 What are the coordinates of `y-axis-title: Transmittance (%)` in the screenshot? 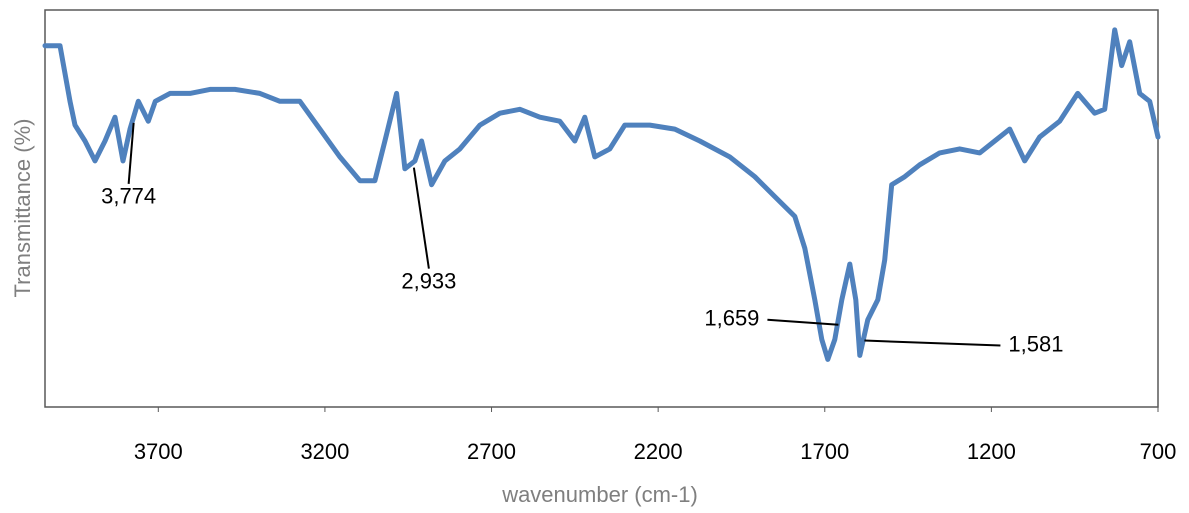 It's located at (22, 208).